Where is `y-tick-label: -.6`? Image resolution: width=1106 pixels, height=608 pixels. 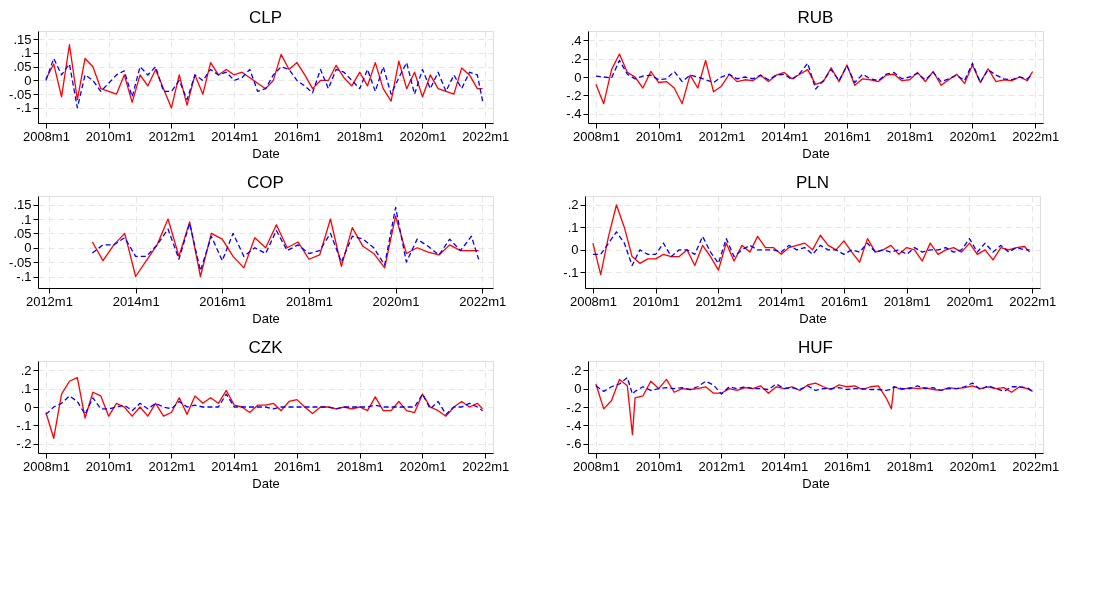 y-tick-label: -.6 is located at coordinates (574, 444).